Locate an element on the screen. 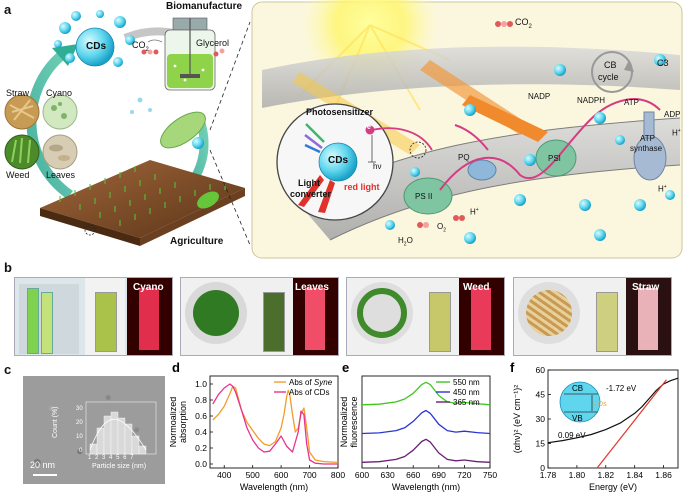 This screenshot has width=685, height=500. cb-cycle is located at coordinates (612, 72).